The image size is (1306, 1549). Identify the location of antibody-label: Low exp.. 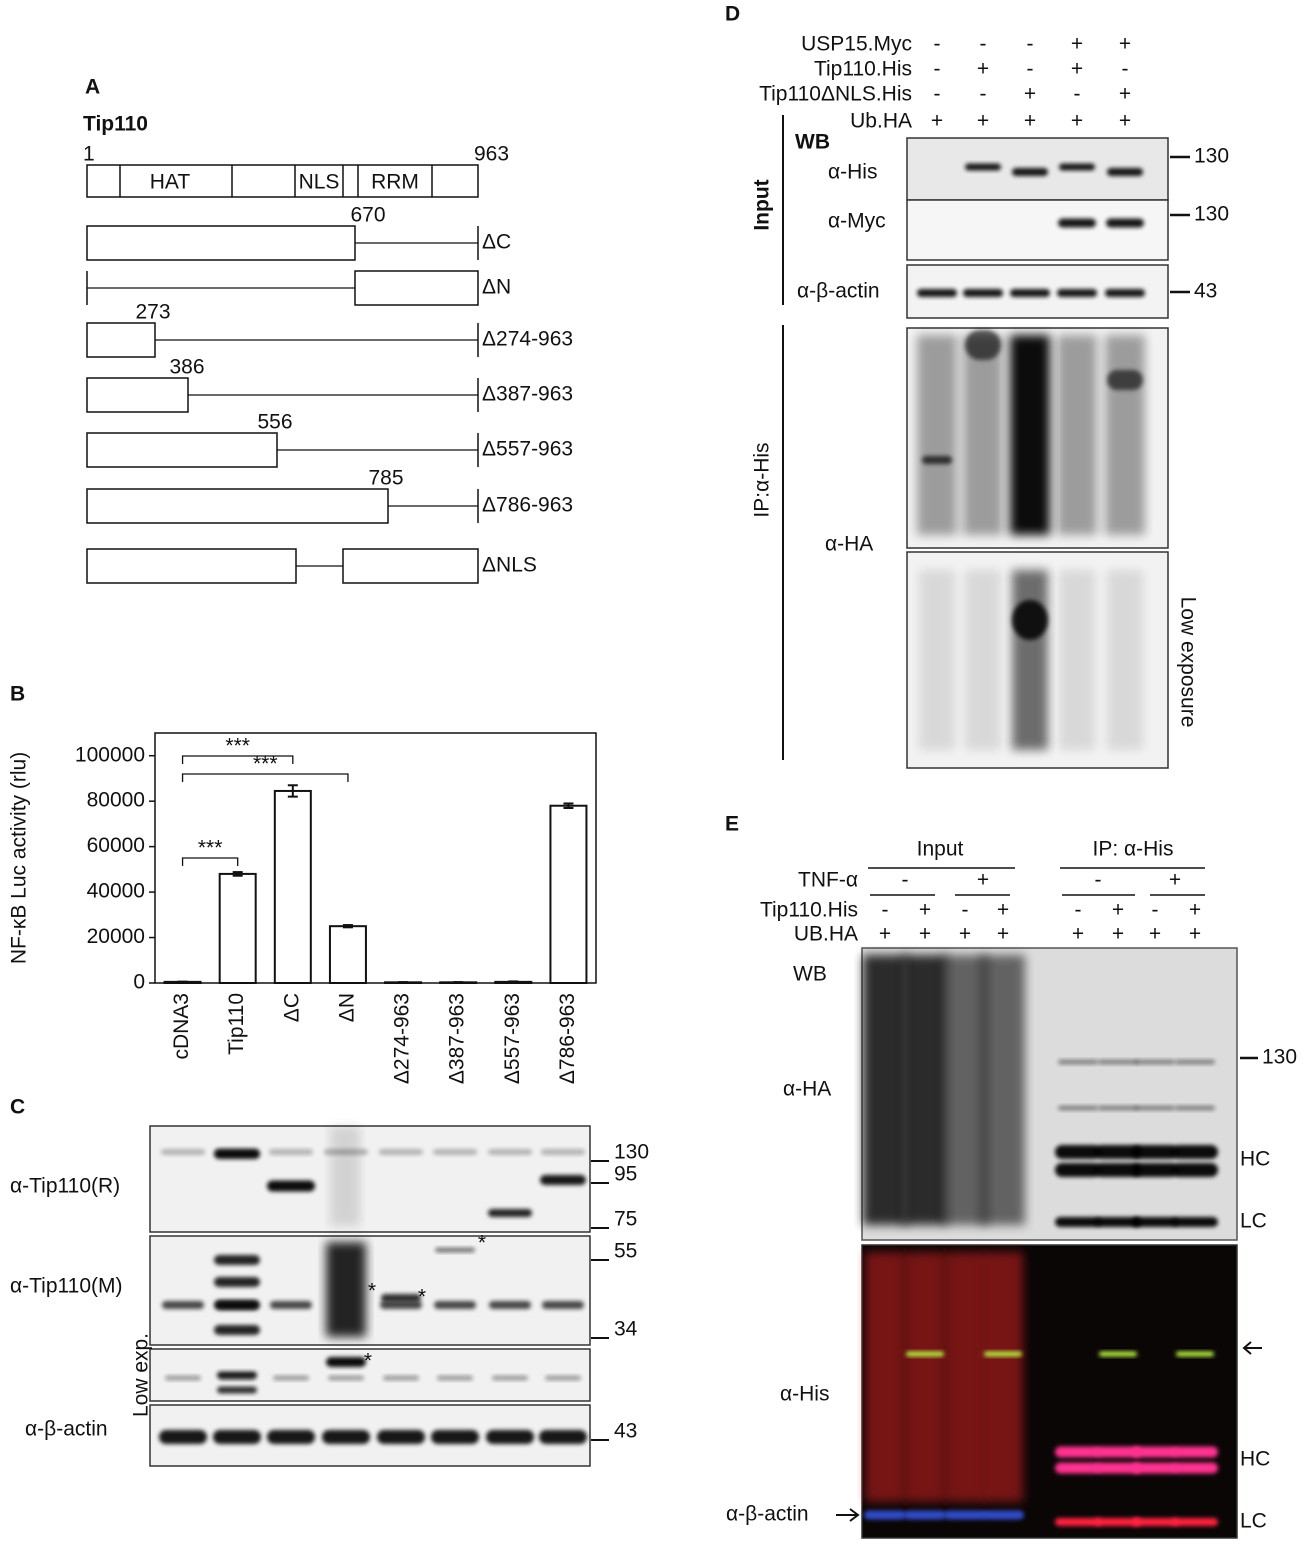
(141, 1375).